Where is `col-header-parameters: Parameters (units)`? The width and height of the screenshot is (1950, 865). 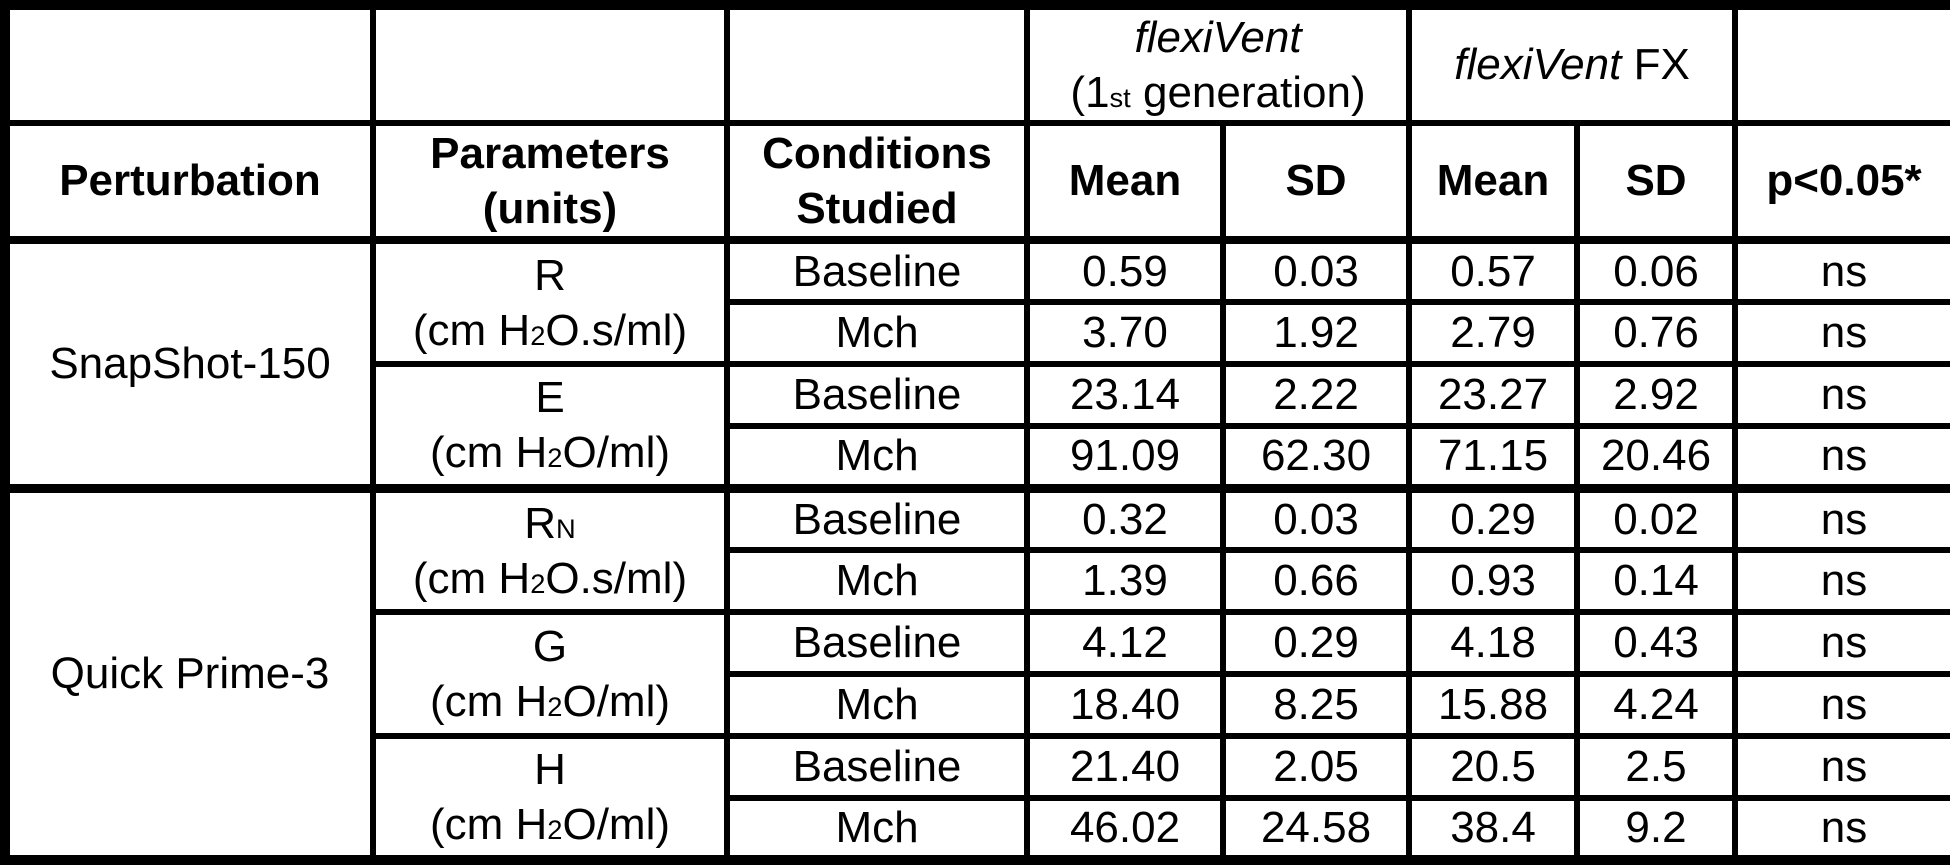
col-header-parameters: Parameters (units) is located at coordinates (550, 182).